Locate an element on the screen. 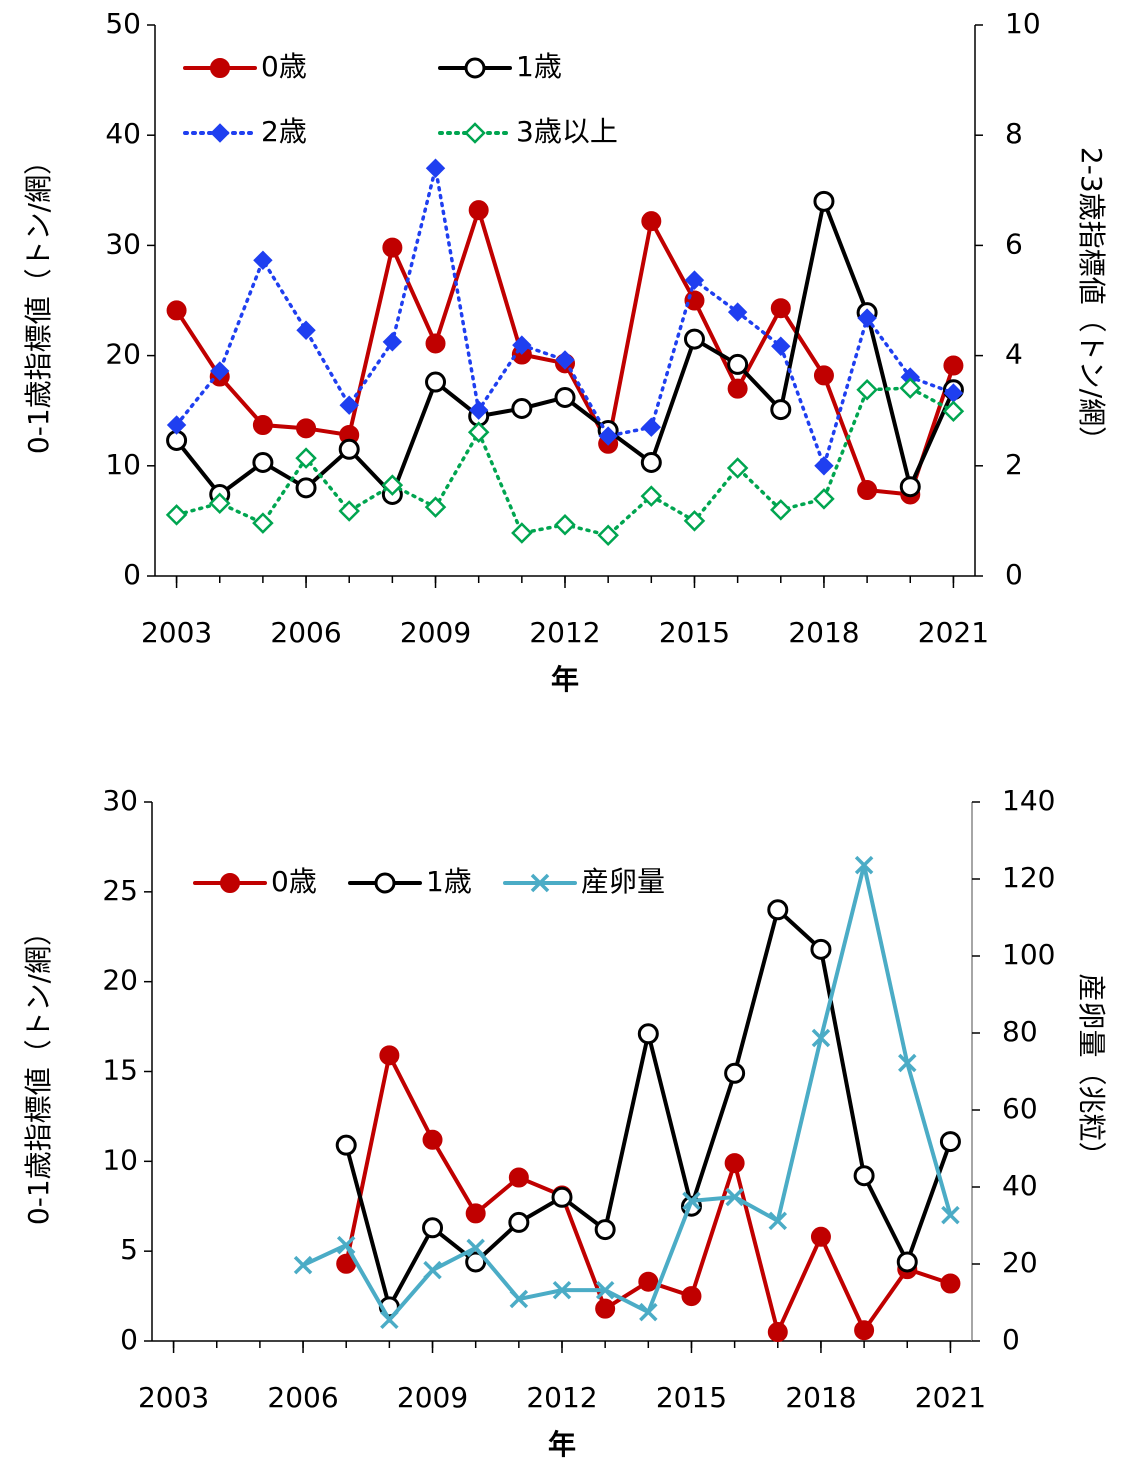  y2-tick-label: 6 is located at coordinates (1014, 243).